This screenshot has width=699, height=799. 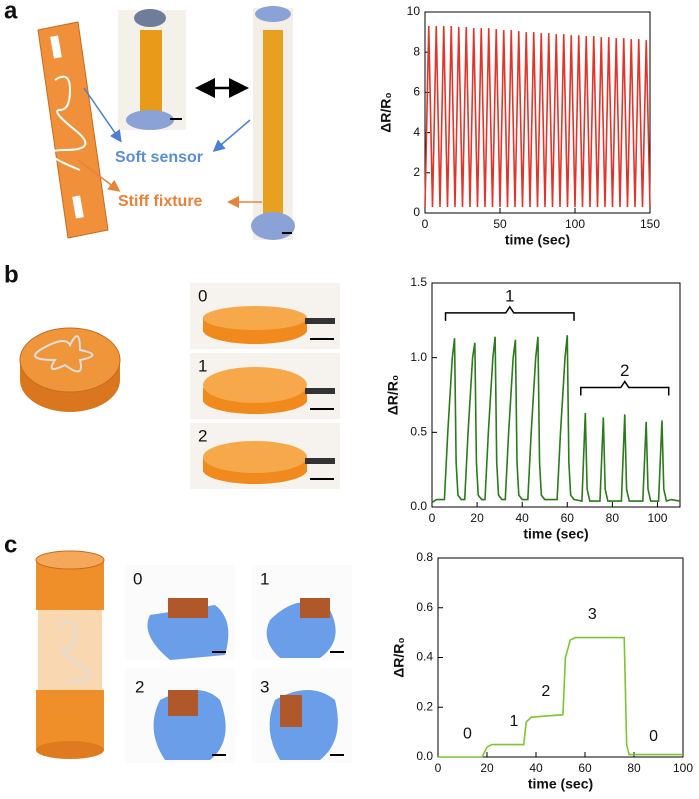 I want to click on panel-c-art, so click(x=193, y=656).